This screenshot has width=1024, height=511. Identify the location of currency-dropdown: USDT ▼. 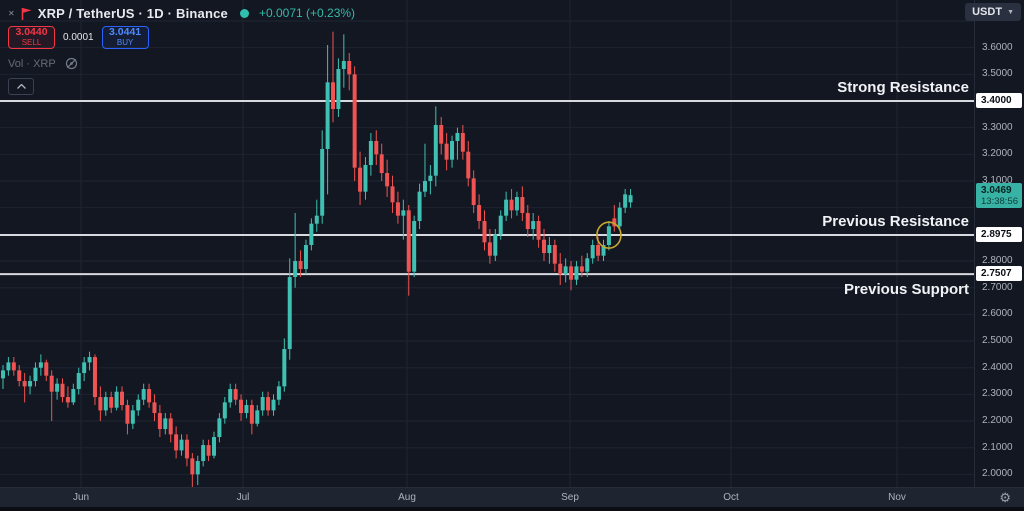
(993, 12).